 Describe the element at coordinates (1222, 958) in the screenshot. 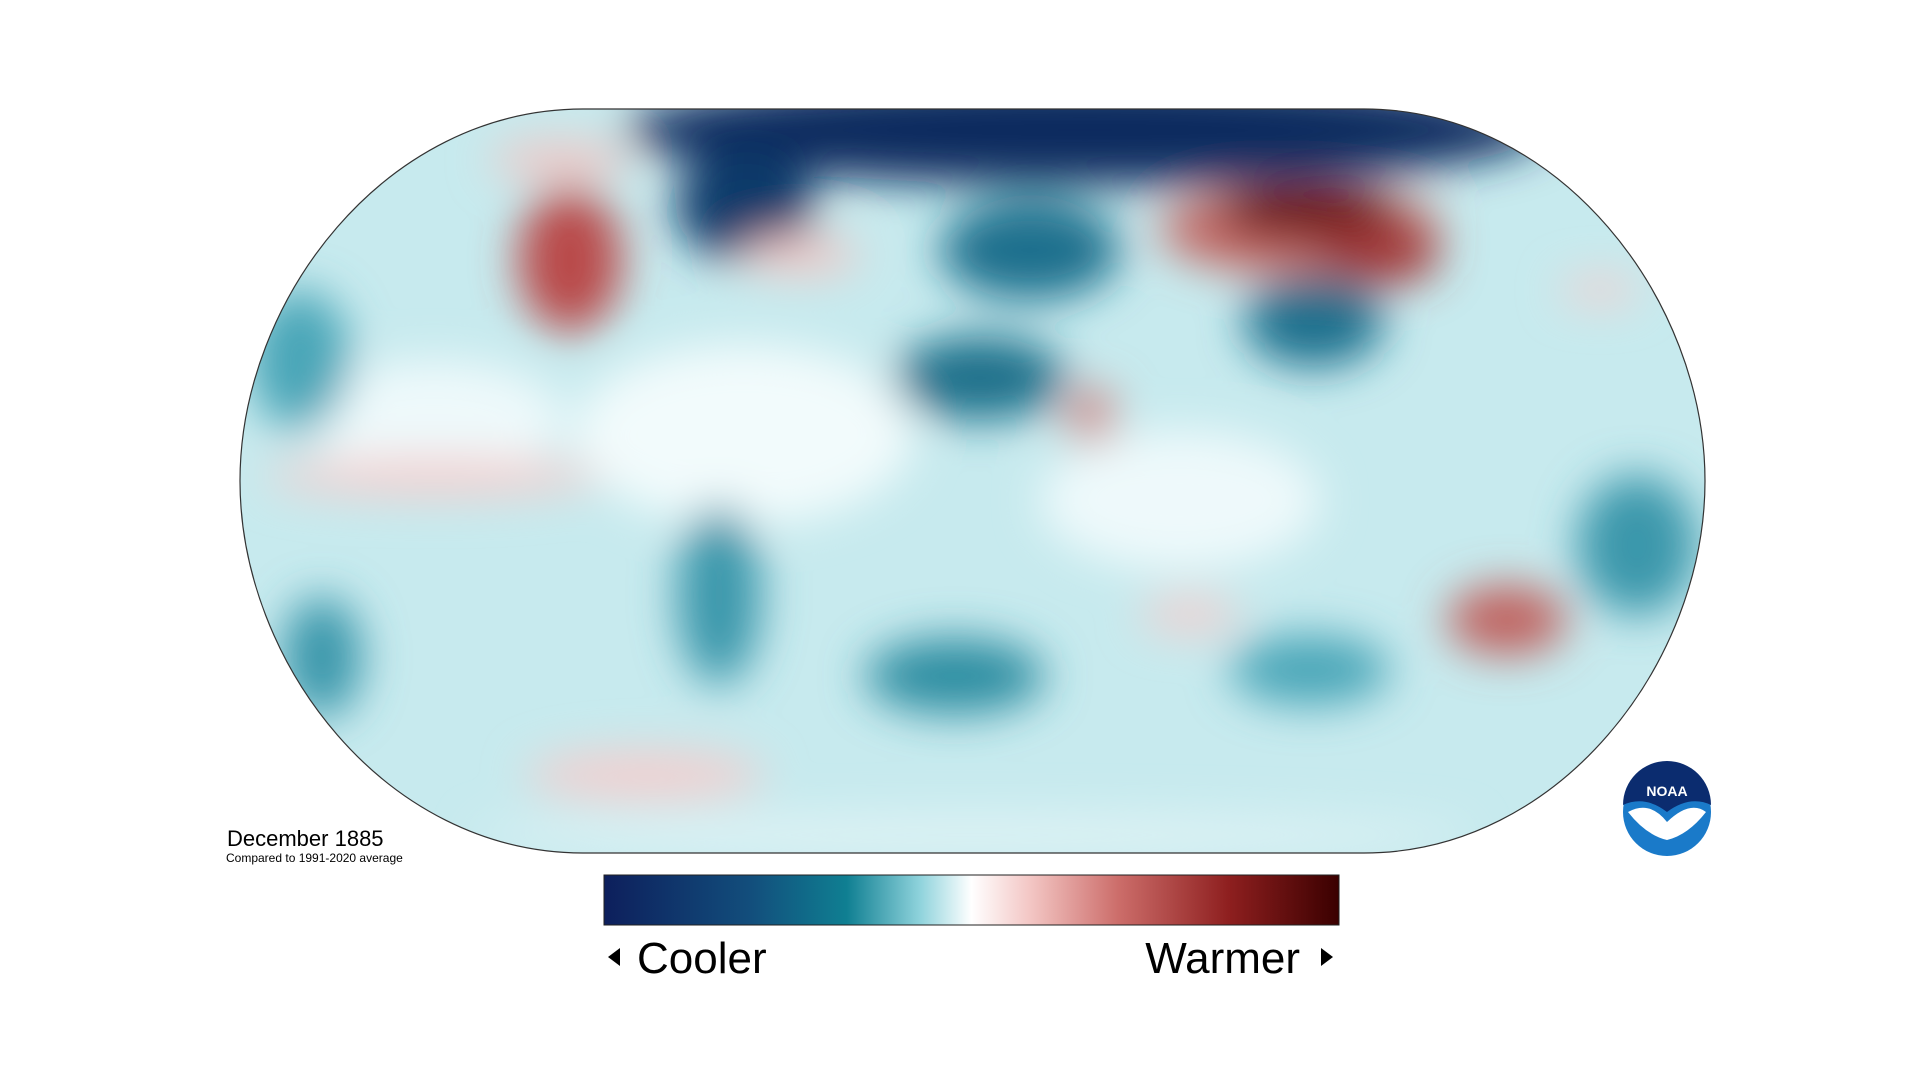

I see `legend-high-label: Warmer` at that location.